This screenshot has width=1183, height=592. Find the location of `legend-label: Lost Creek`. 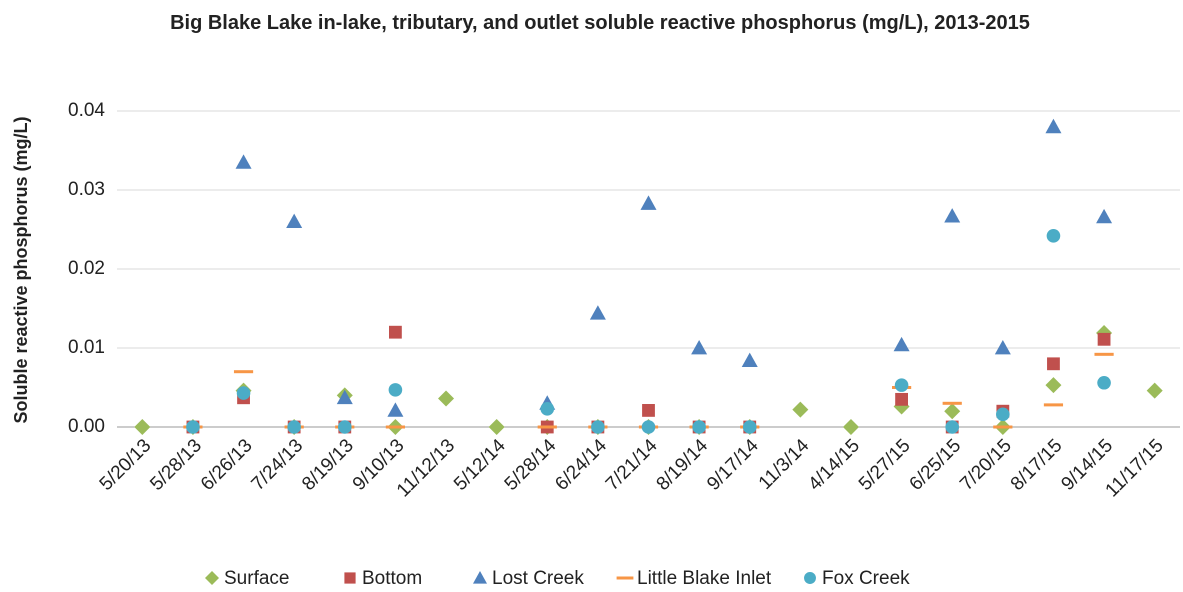

legend-label: Lost Creek is located at coordinates (538, 578).